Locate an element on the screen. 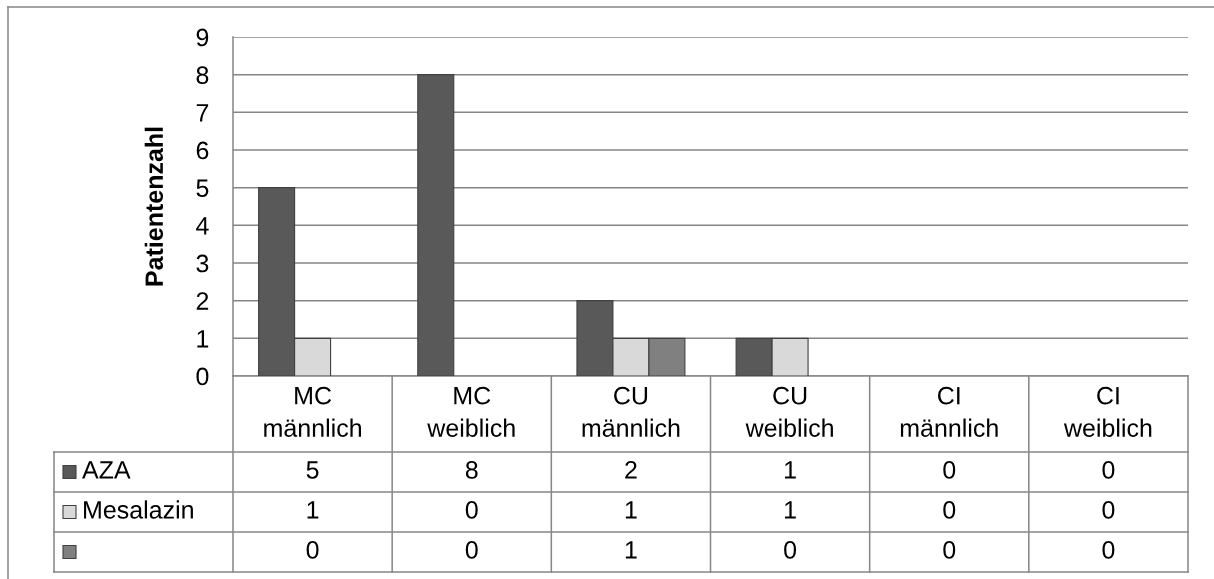  y-tick-label: 3 is located at coordinates (202, 263).